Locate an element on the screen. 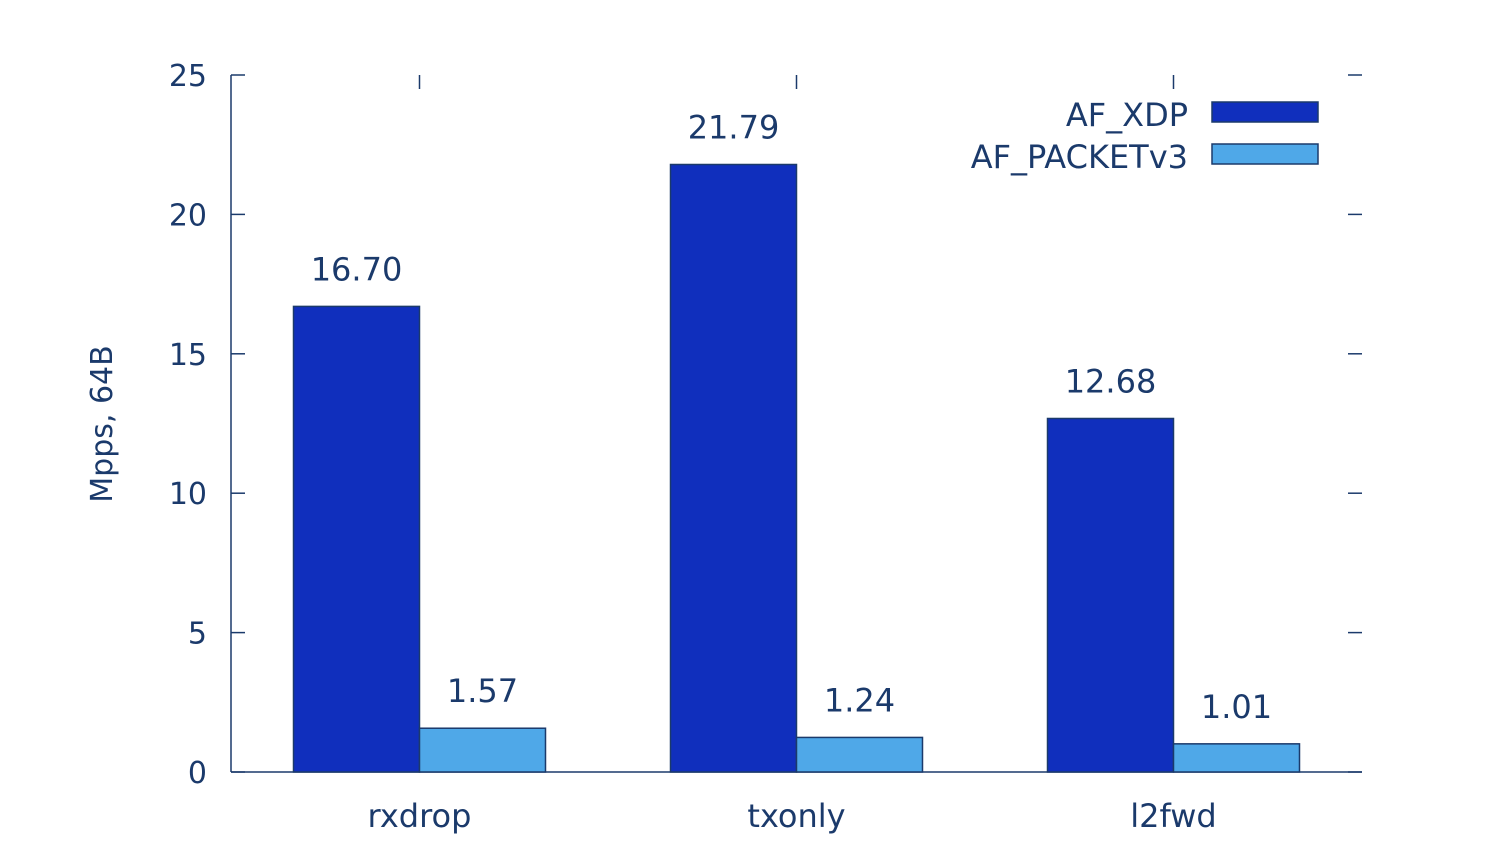 The image size is (1494, 862). data-label: 1.24 is located at coordinates (859, 700).